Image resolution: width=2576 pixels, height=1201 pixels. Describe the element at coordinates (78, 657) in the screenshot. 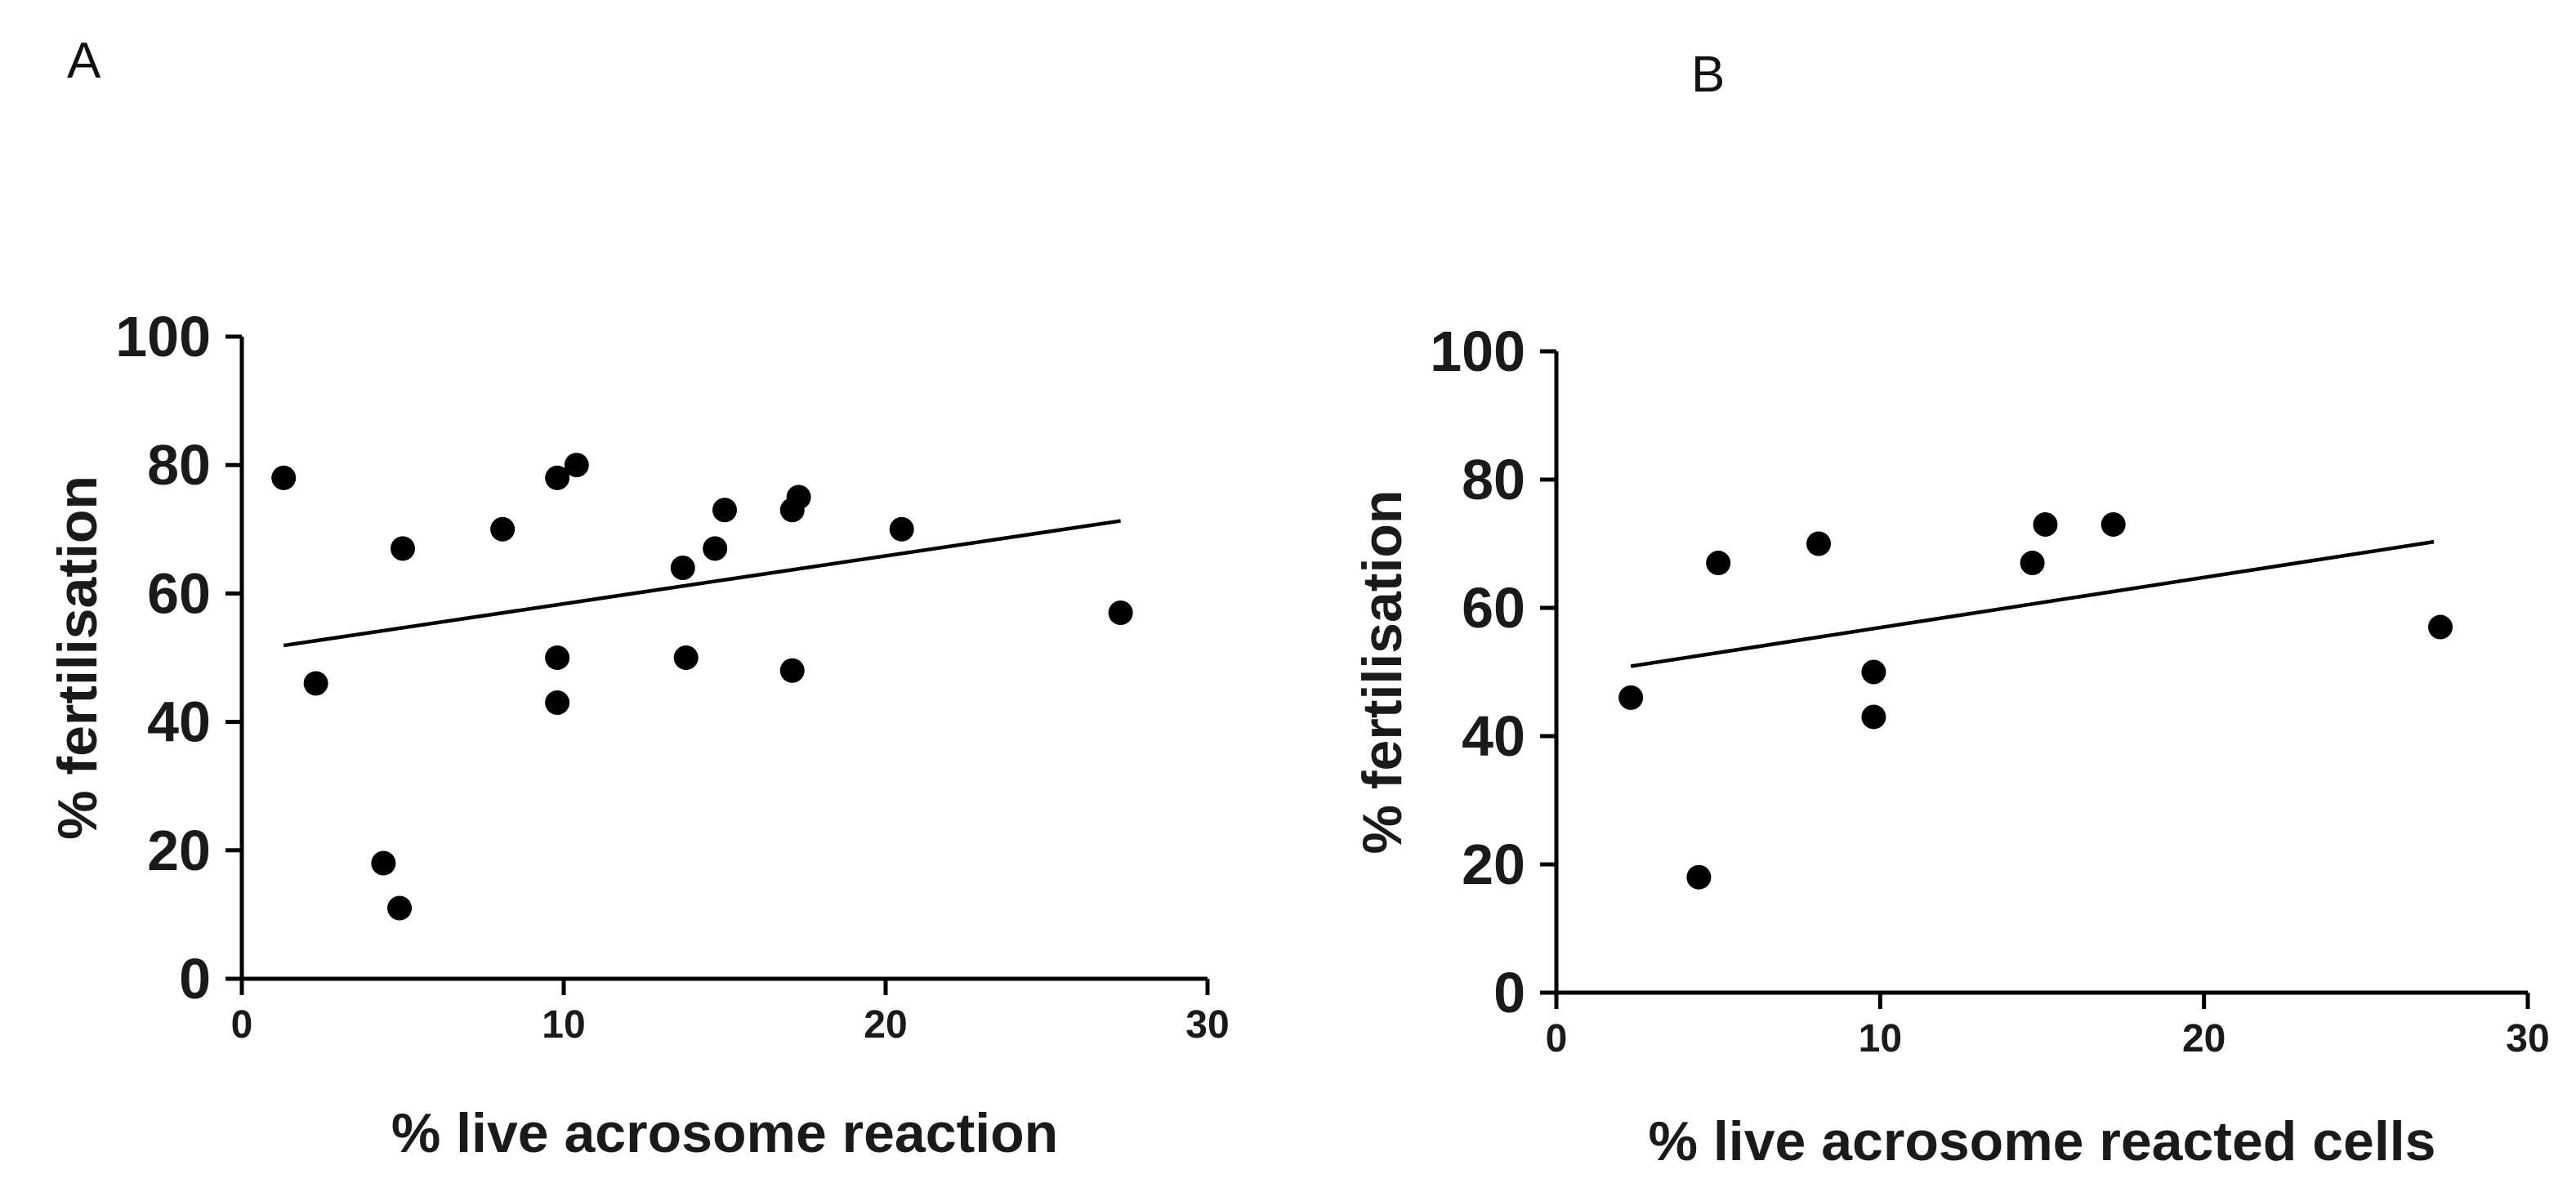

I see `y-axis-title-a: % fertilisation` at that location.